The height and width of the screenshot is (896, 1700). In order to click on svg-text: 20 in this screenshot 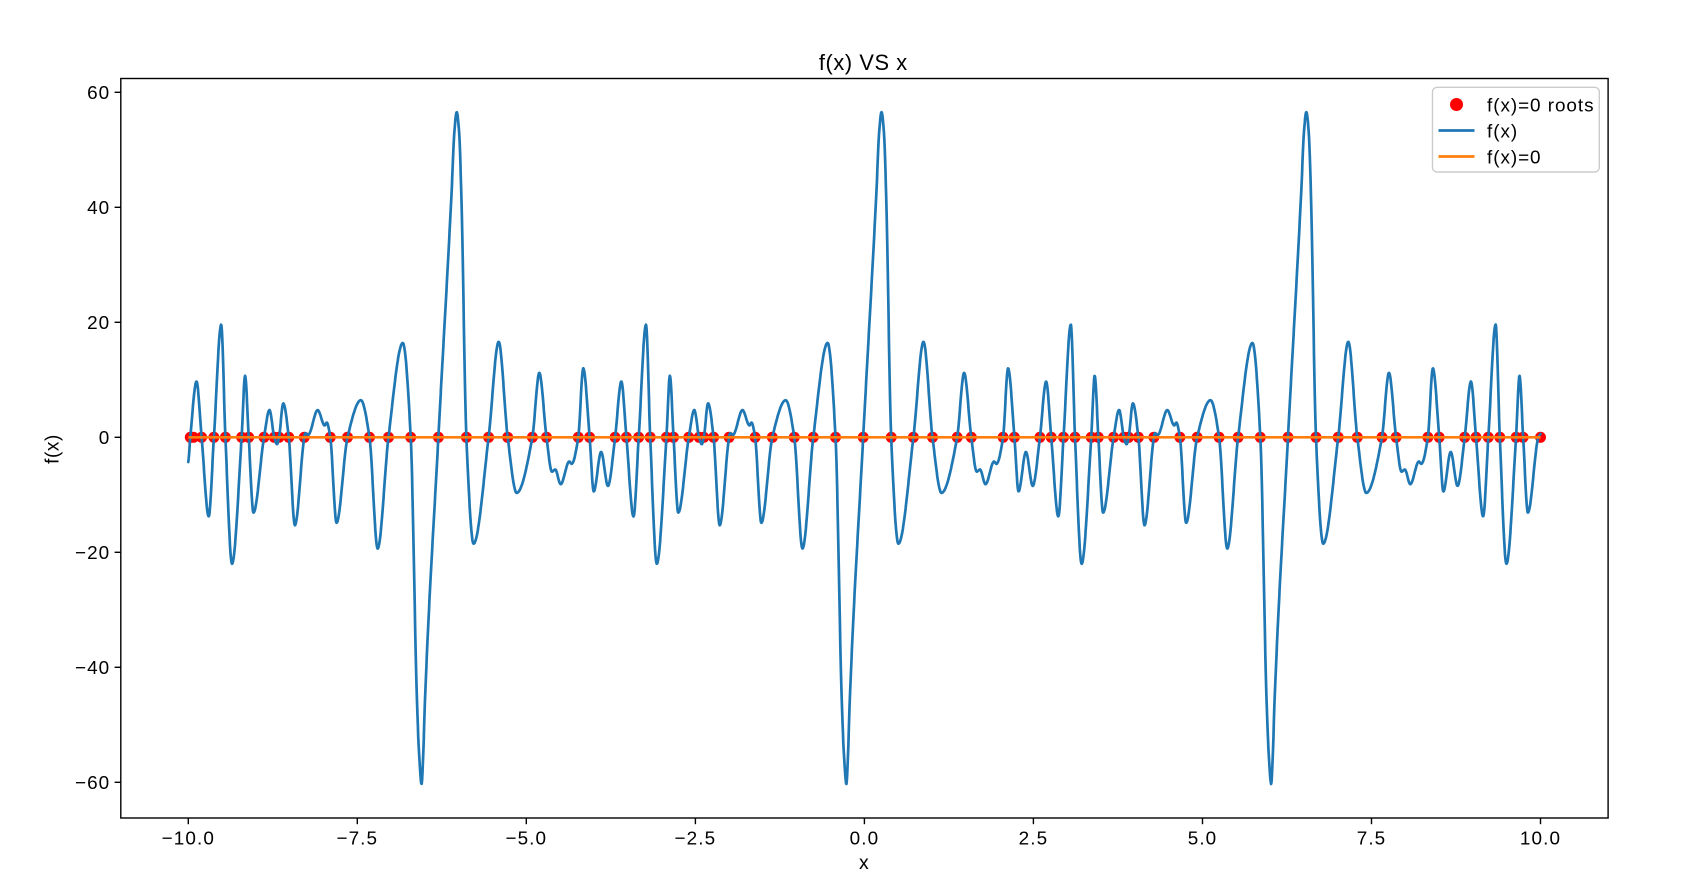, I will do `click(98, 323)`.